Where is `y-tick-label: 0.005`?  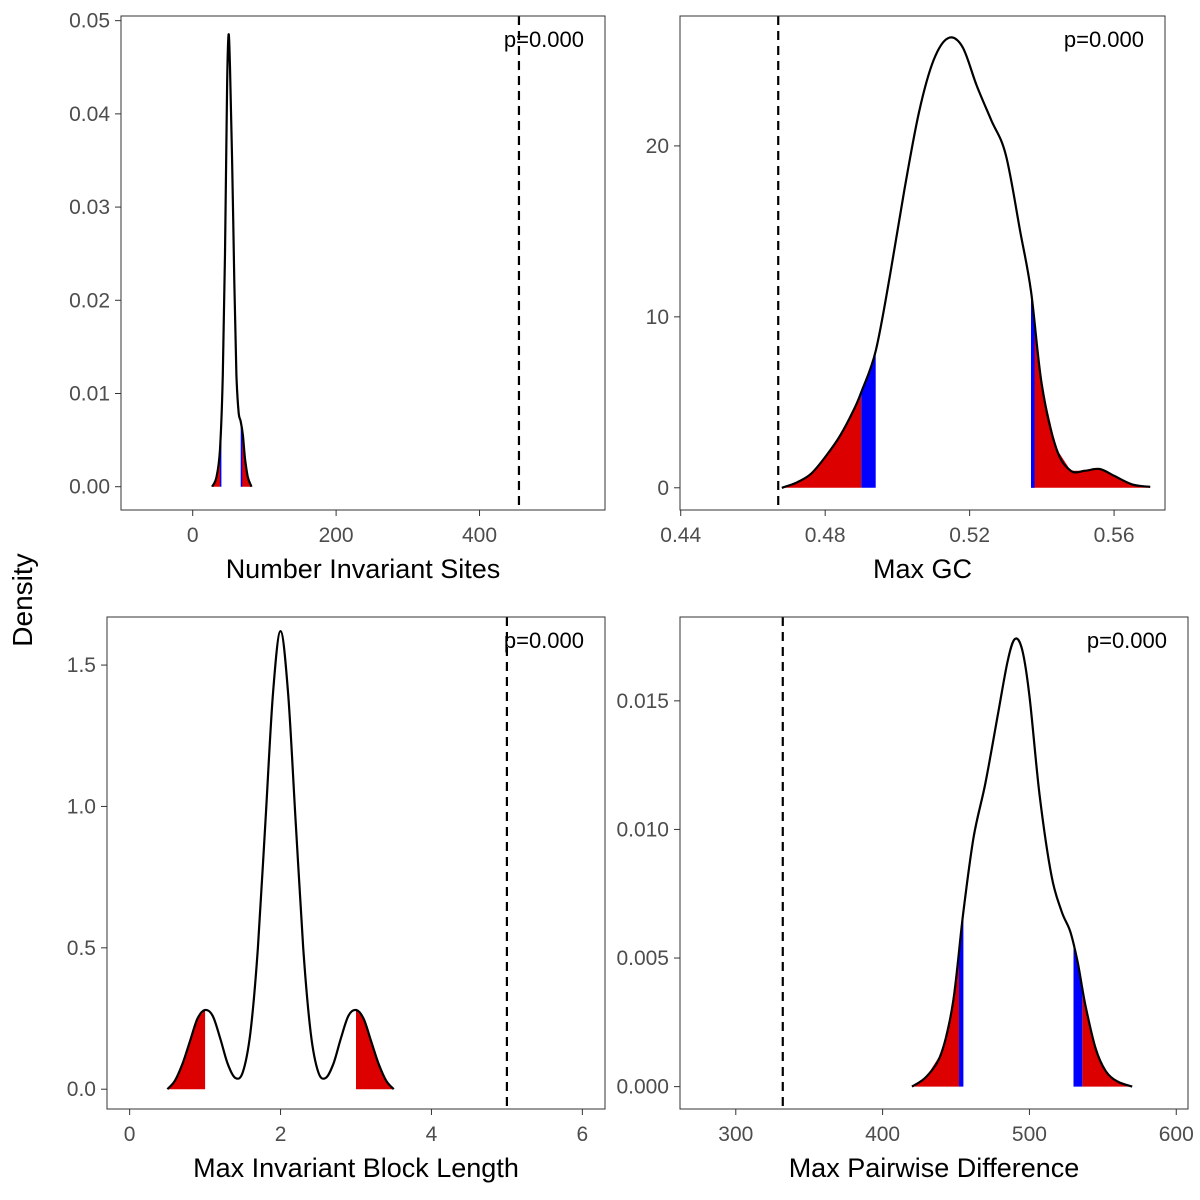
y-tick-label: 0.005 is located at coordinates (642, 958).